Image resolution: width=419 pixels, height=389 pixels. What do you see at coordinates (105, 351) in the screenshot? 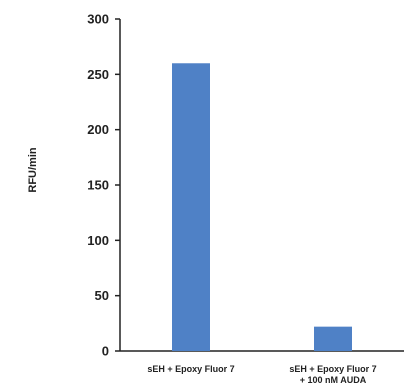
I see `y-tick-label: 0` at bounding box center [105, 351].